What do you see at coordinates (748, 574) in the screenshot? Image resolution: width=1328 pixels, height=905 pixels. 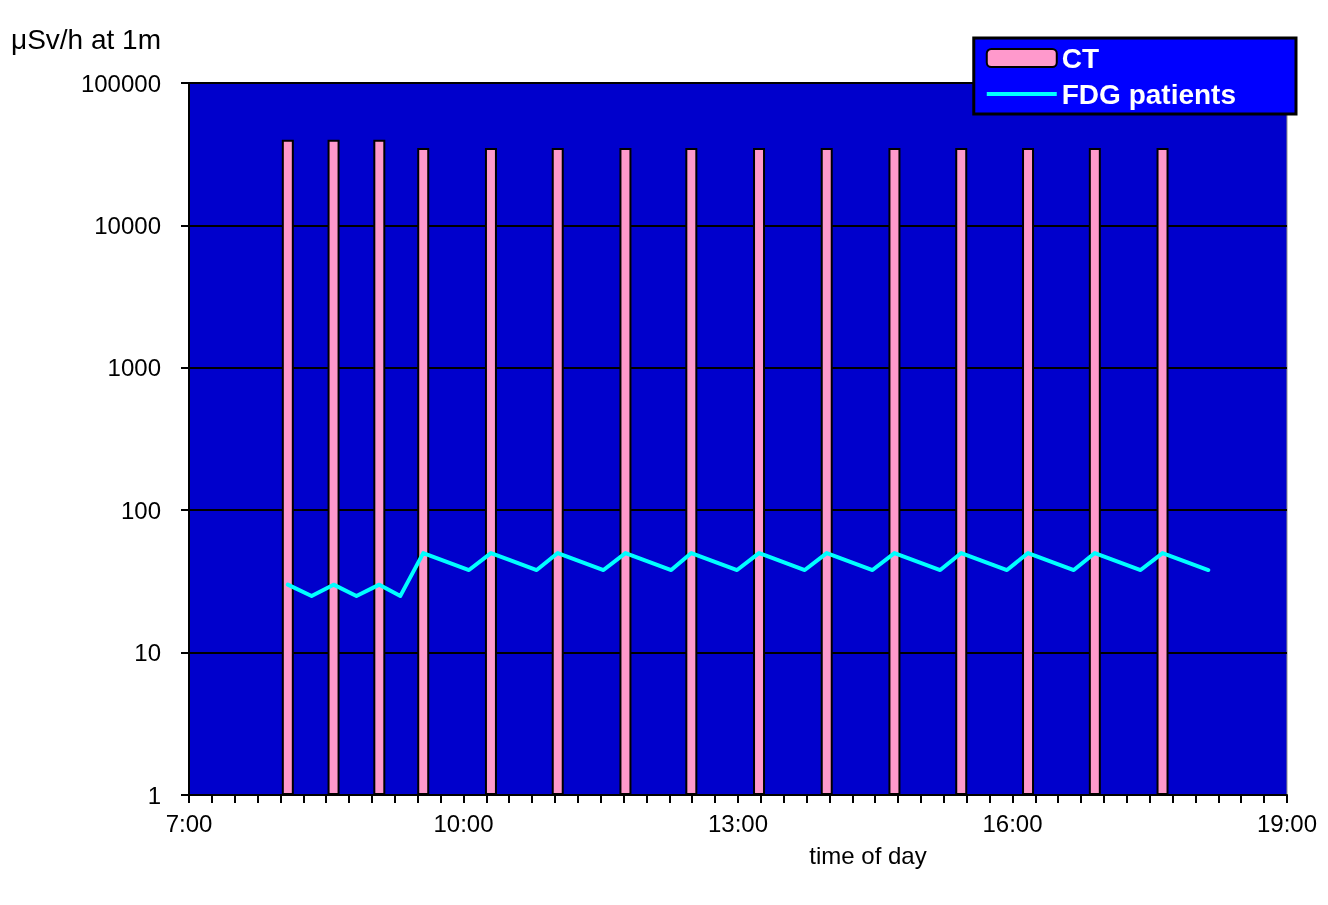 I see `line-series` at bounding box center [748, 574].